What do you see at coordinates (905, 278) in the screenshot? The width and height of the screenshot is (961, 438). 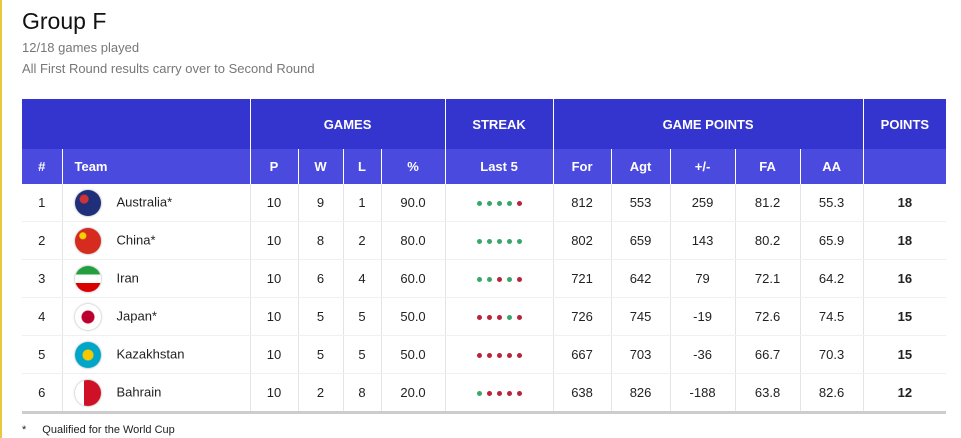 I see `points: 16` at bounding box center [905, 278].